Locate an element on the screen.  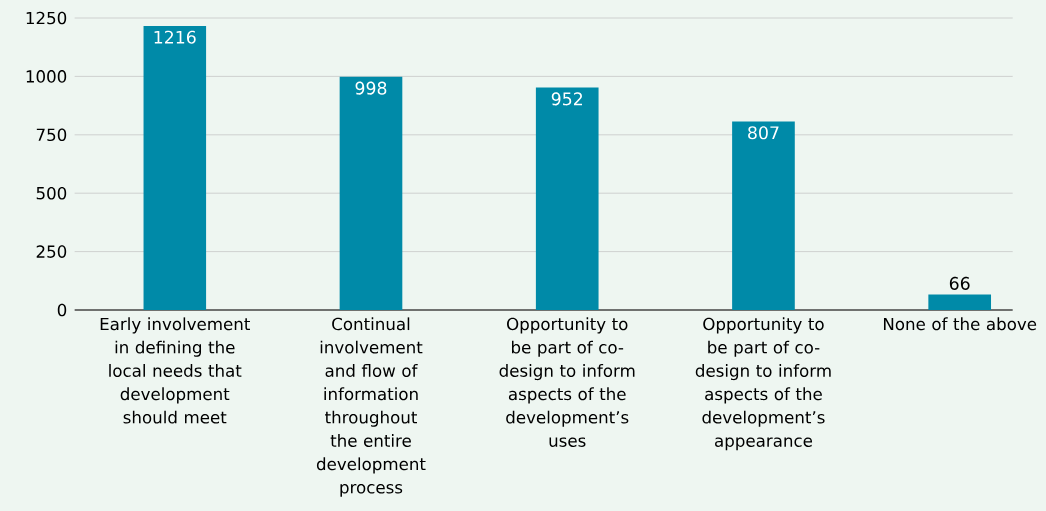
y-tick-label: 250 is located at coordinates (51, 251).